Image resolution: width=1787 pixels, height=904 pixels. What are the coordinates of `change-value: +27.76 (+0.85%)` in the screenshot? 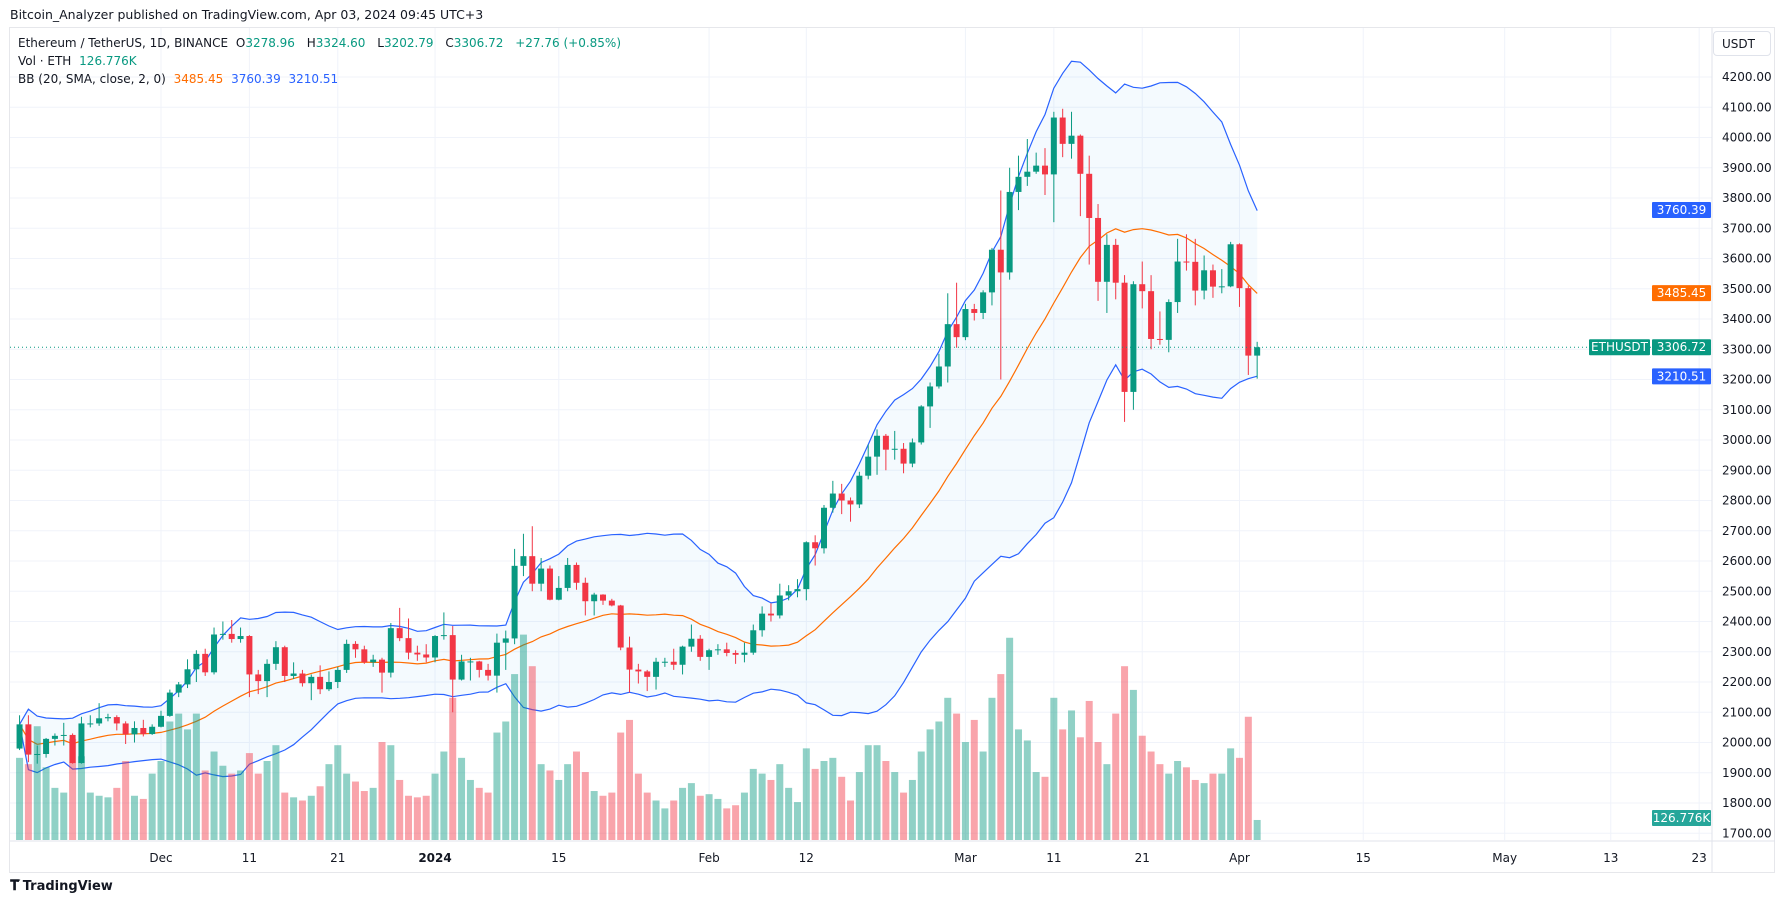 It's located at (568, 43).